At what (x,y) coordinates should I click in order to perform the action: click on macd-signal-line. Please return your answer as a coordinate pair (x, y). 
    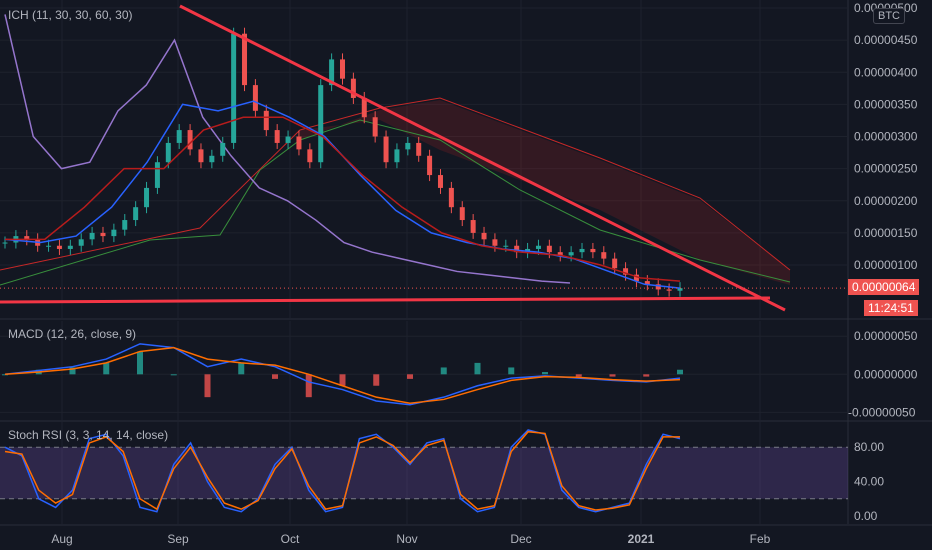
    Looking at the image, I should click on (342, 375).